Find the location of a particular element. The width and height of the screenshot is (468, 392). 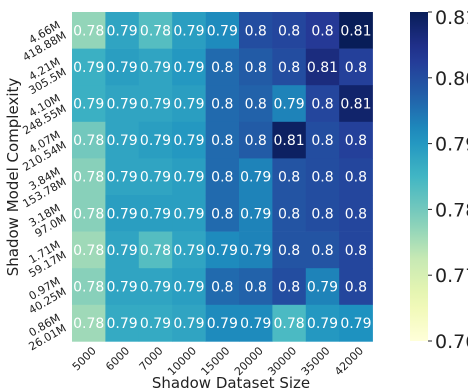

y-tick-label: 0.97M40.25M is located at coordinates (45, 296).